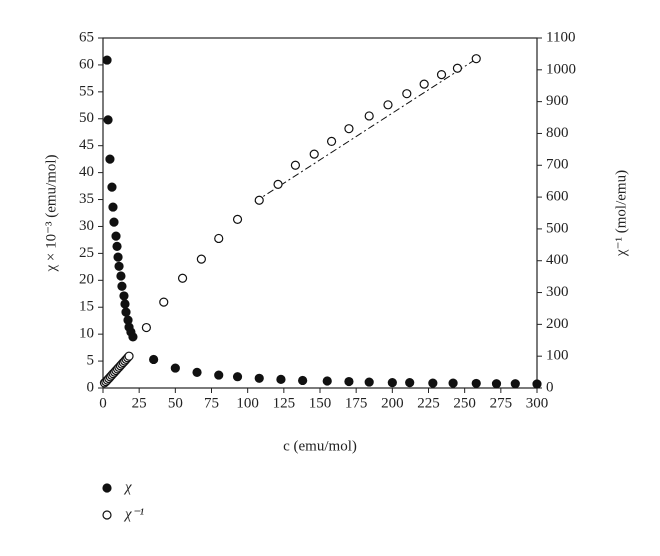 This screenshot has width=660, height=556. What do you see at coordinates (557, 228) in the screenshot?
I see `y2-tick-label: 500` at bounding box center [557, 228].